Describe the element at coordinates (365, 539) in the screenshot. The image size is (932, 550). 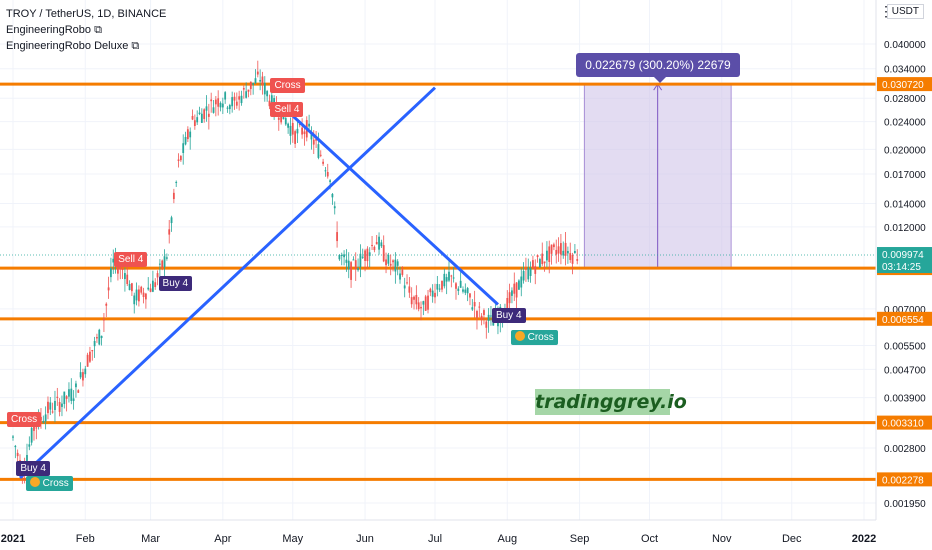
I see `time-tick-label: Jun` at that location.